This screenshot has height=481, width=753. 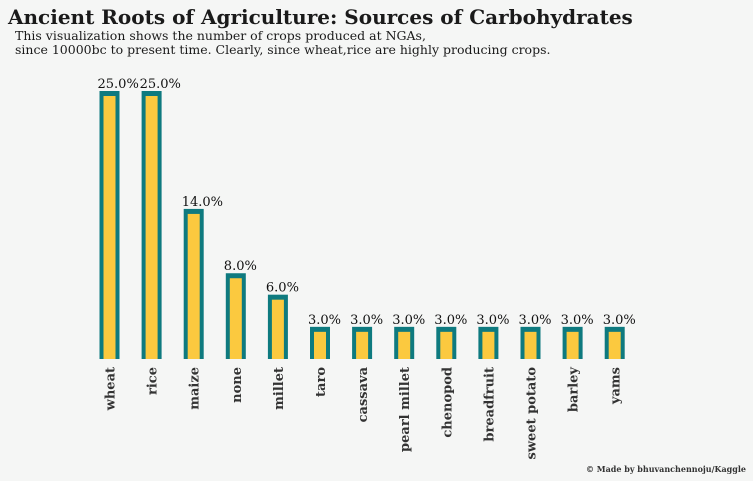 I want to click on bar-cassava, so click(x=362, y=345).